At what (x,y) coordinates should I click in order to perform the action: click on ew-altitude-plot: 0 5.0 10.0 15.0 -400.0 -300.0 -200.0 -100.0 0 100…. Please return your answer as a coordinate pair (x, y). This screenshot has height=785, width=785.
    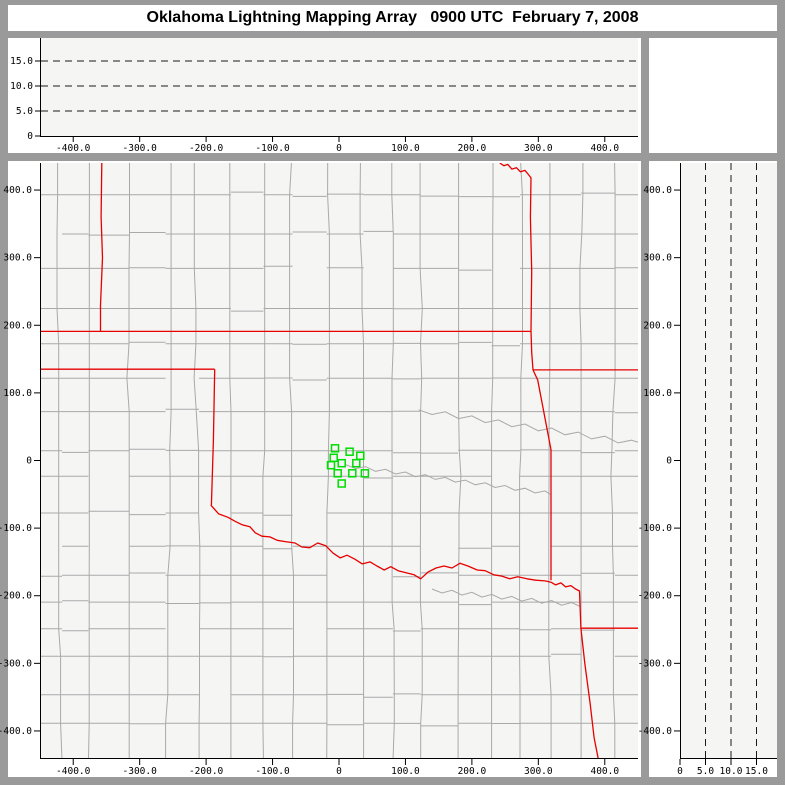
    Looking at the image, I should click on (324, 96).